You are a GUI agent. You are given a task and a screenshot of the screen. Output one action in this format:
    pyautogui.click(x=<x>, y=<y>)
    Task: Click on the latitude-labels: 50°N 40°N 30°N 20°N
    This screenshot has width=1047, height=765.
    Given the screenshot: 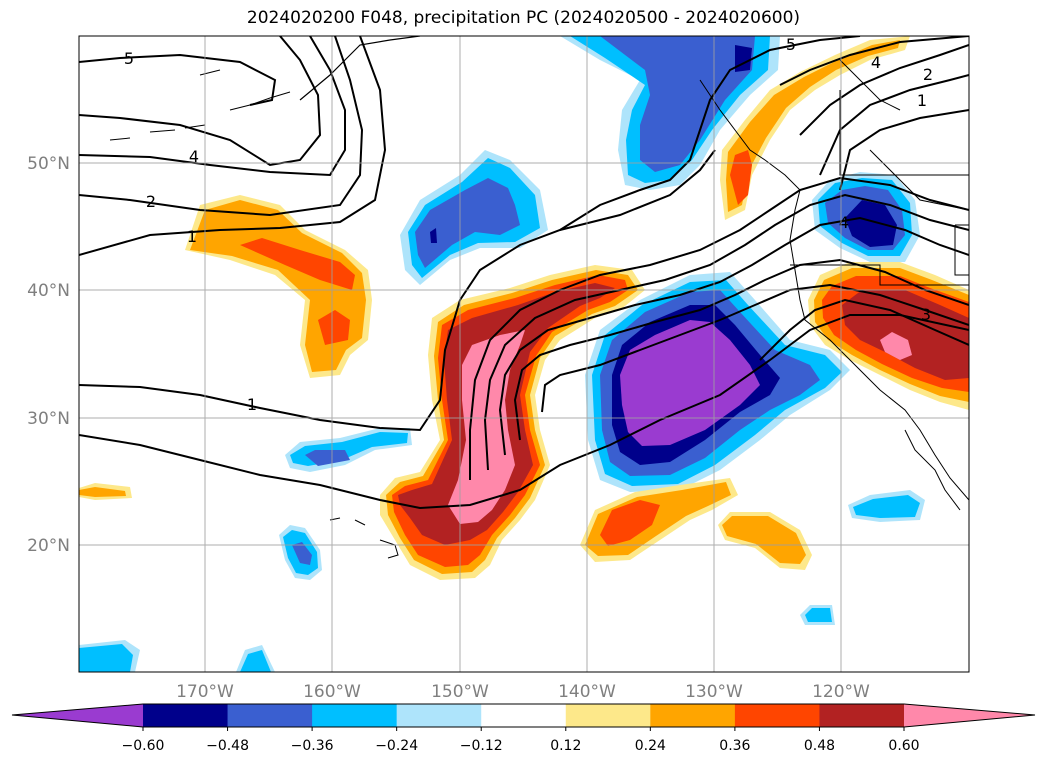 What is the action you would take?
    pyautogui.click(x=48, y=355)
    